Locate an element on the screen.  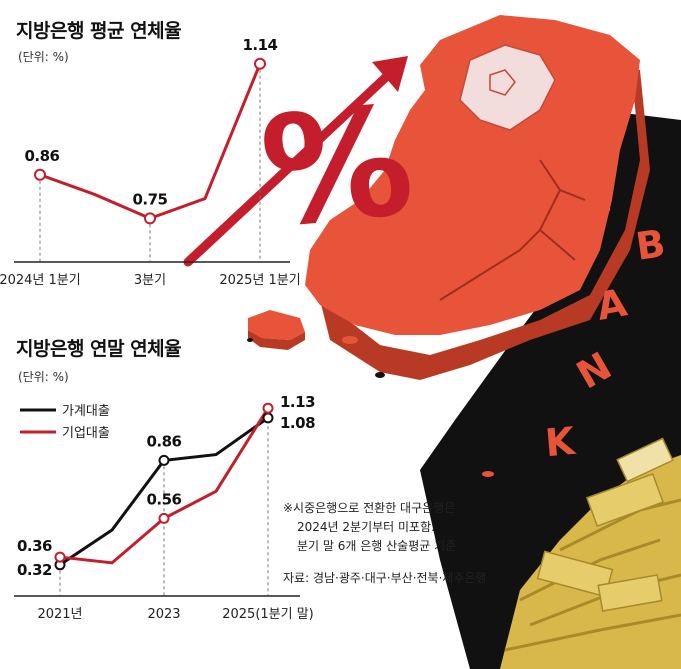
chart1-title: 지방은행 평균 연체율 is located at coordinates (99, 31).